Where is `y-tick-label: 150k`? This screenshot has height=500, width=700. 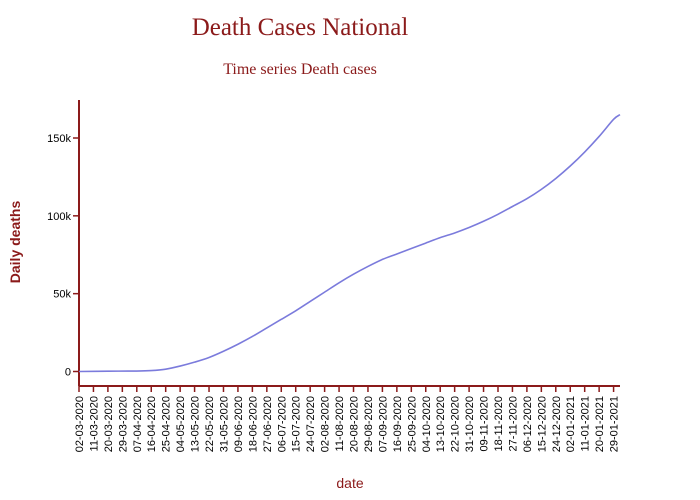
y-tick-label: 150k is located at coordinates (59, 139).